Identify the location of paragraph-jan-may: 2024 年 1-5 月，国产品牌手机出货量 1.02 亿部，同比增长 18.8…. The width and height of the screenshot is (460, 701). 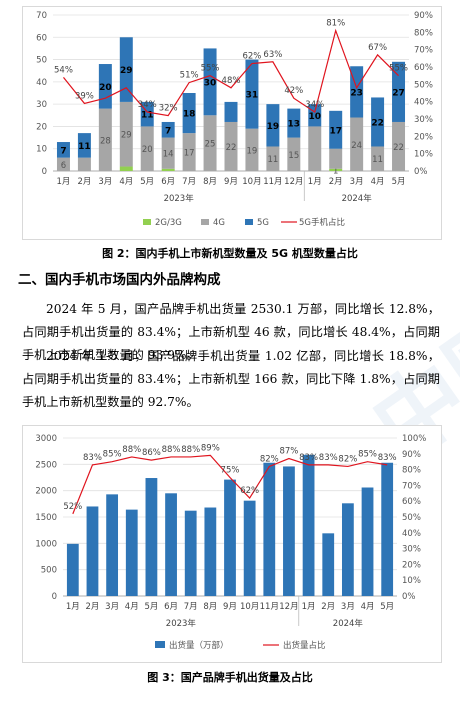
(231, 379).